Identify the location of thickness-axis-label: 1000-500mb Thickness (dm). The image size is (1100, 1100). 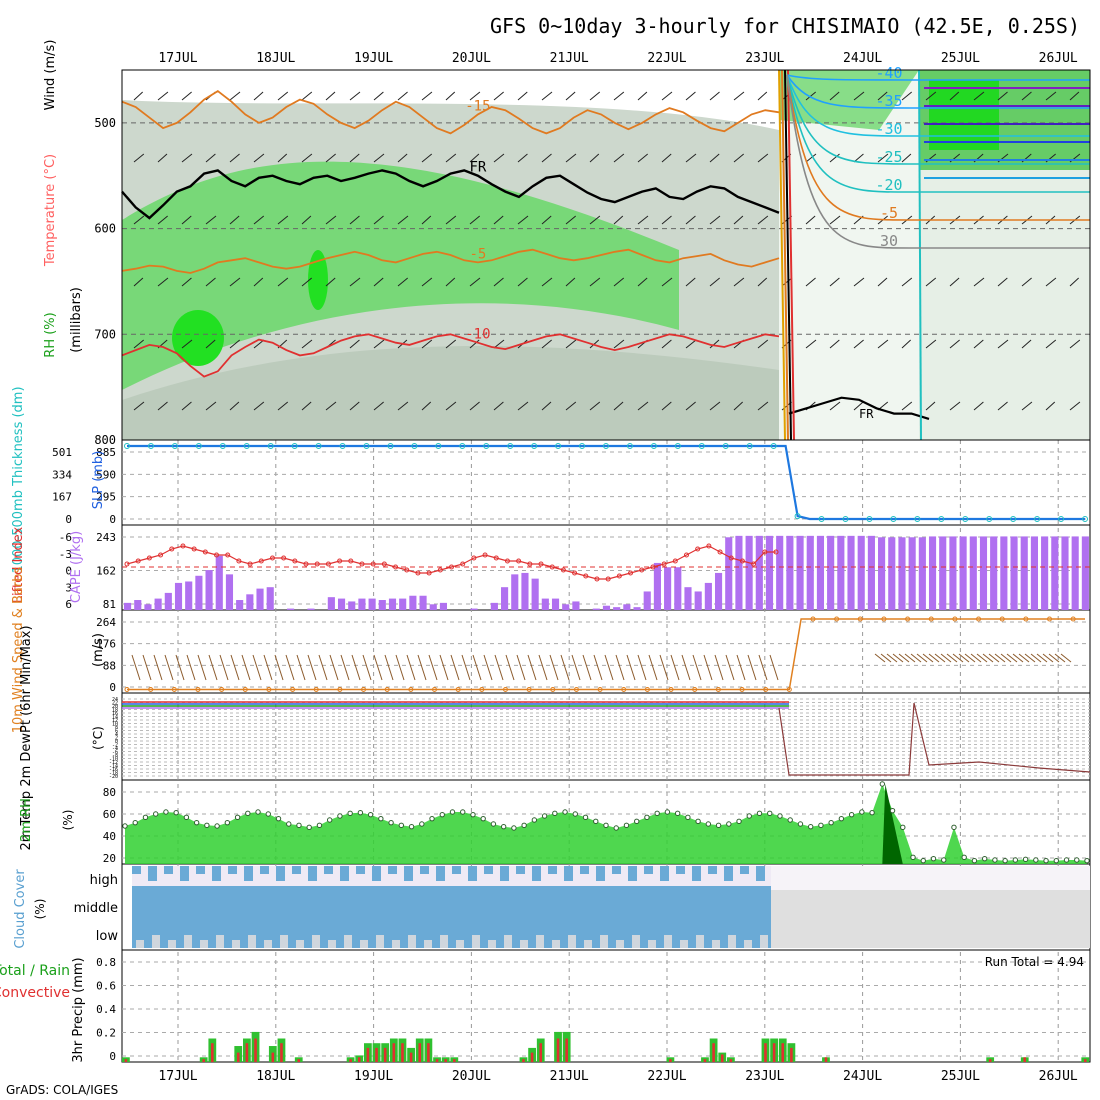
(18, 479).